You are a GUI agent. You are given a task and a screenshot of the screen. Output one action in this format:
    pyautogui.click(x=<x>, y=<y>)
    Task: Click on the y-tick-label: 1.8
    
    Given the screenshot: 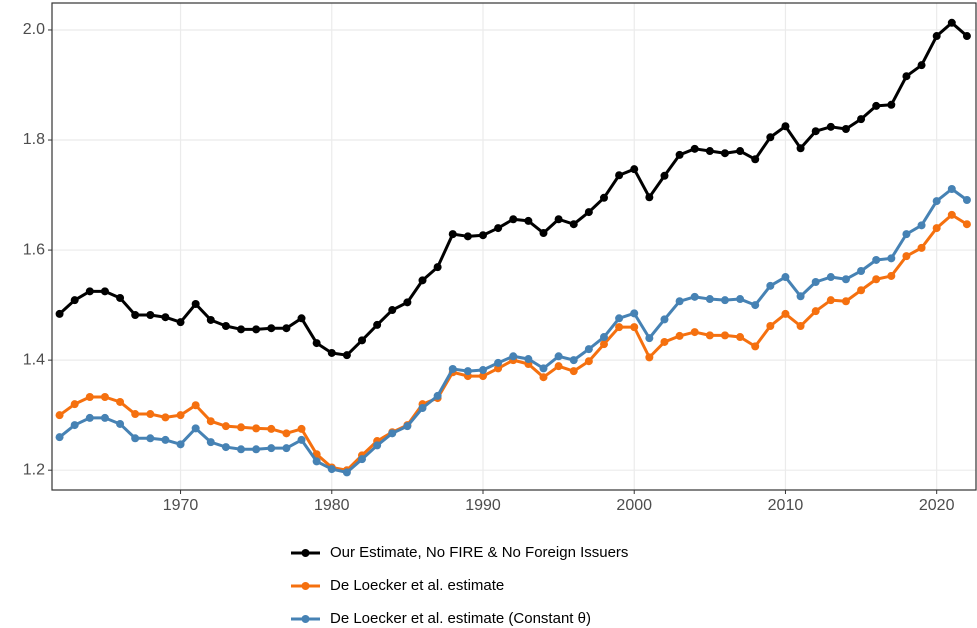 What is the action you would take?
    pyautogui.click(x=34, y=139)
    